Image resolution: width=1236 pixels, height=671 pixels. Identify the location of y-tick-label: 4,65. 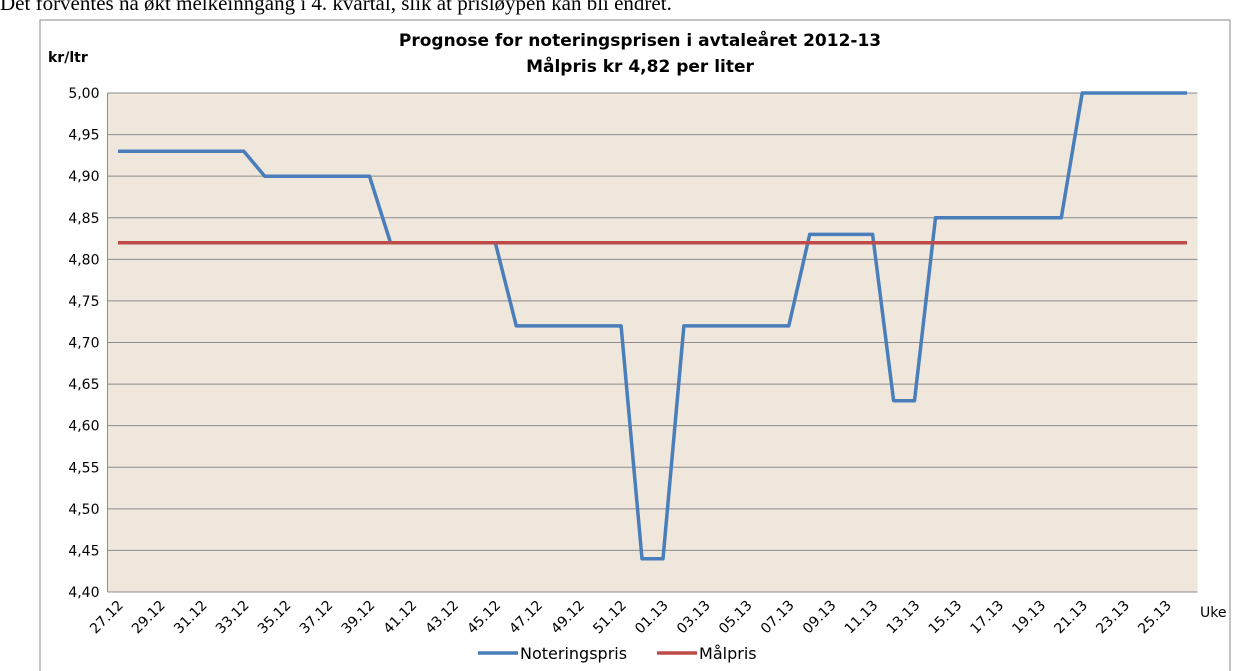
(83, 385).